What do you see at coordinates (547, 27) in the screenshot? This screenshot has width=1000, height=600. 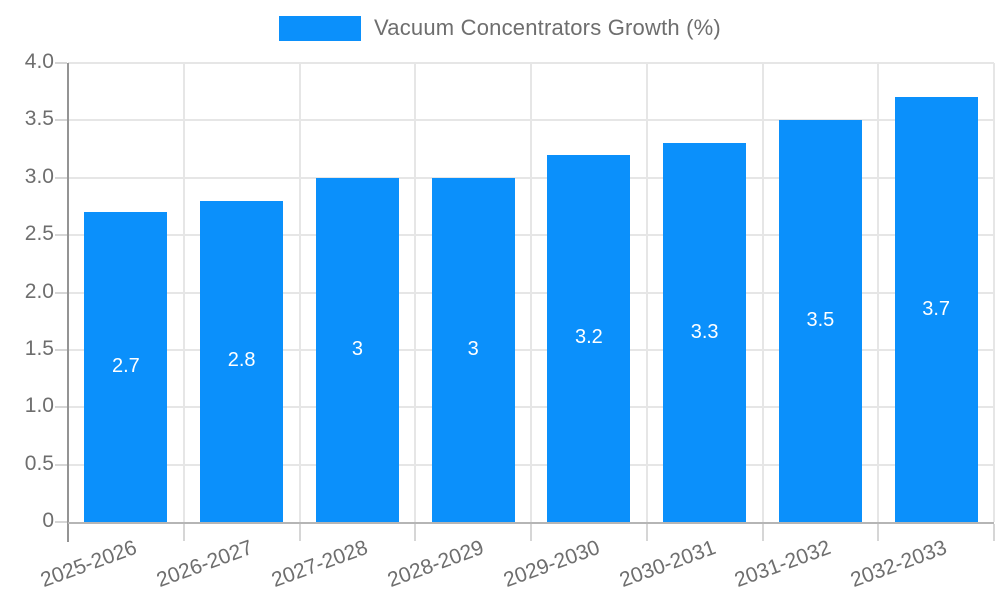 I see `legend-label: Vacuum Concentrators Growth (%)` at bounding box center [547, 27].